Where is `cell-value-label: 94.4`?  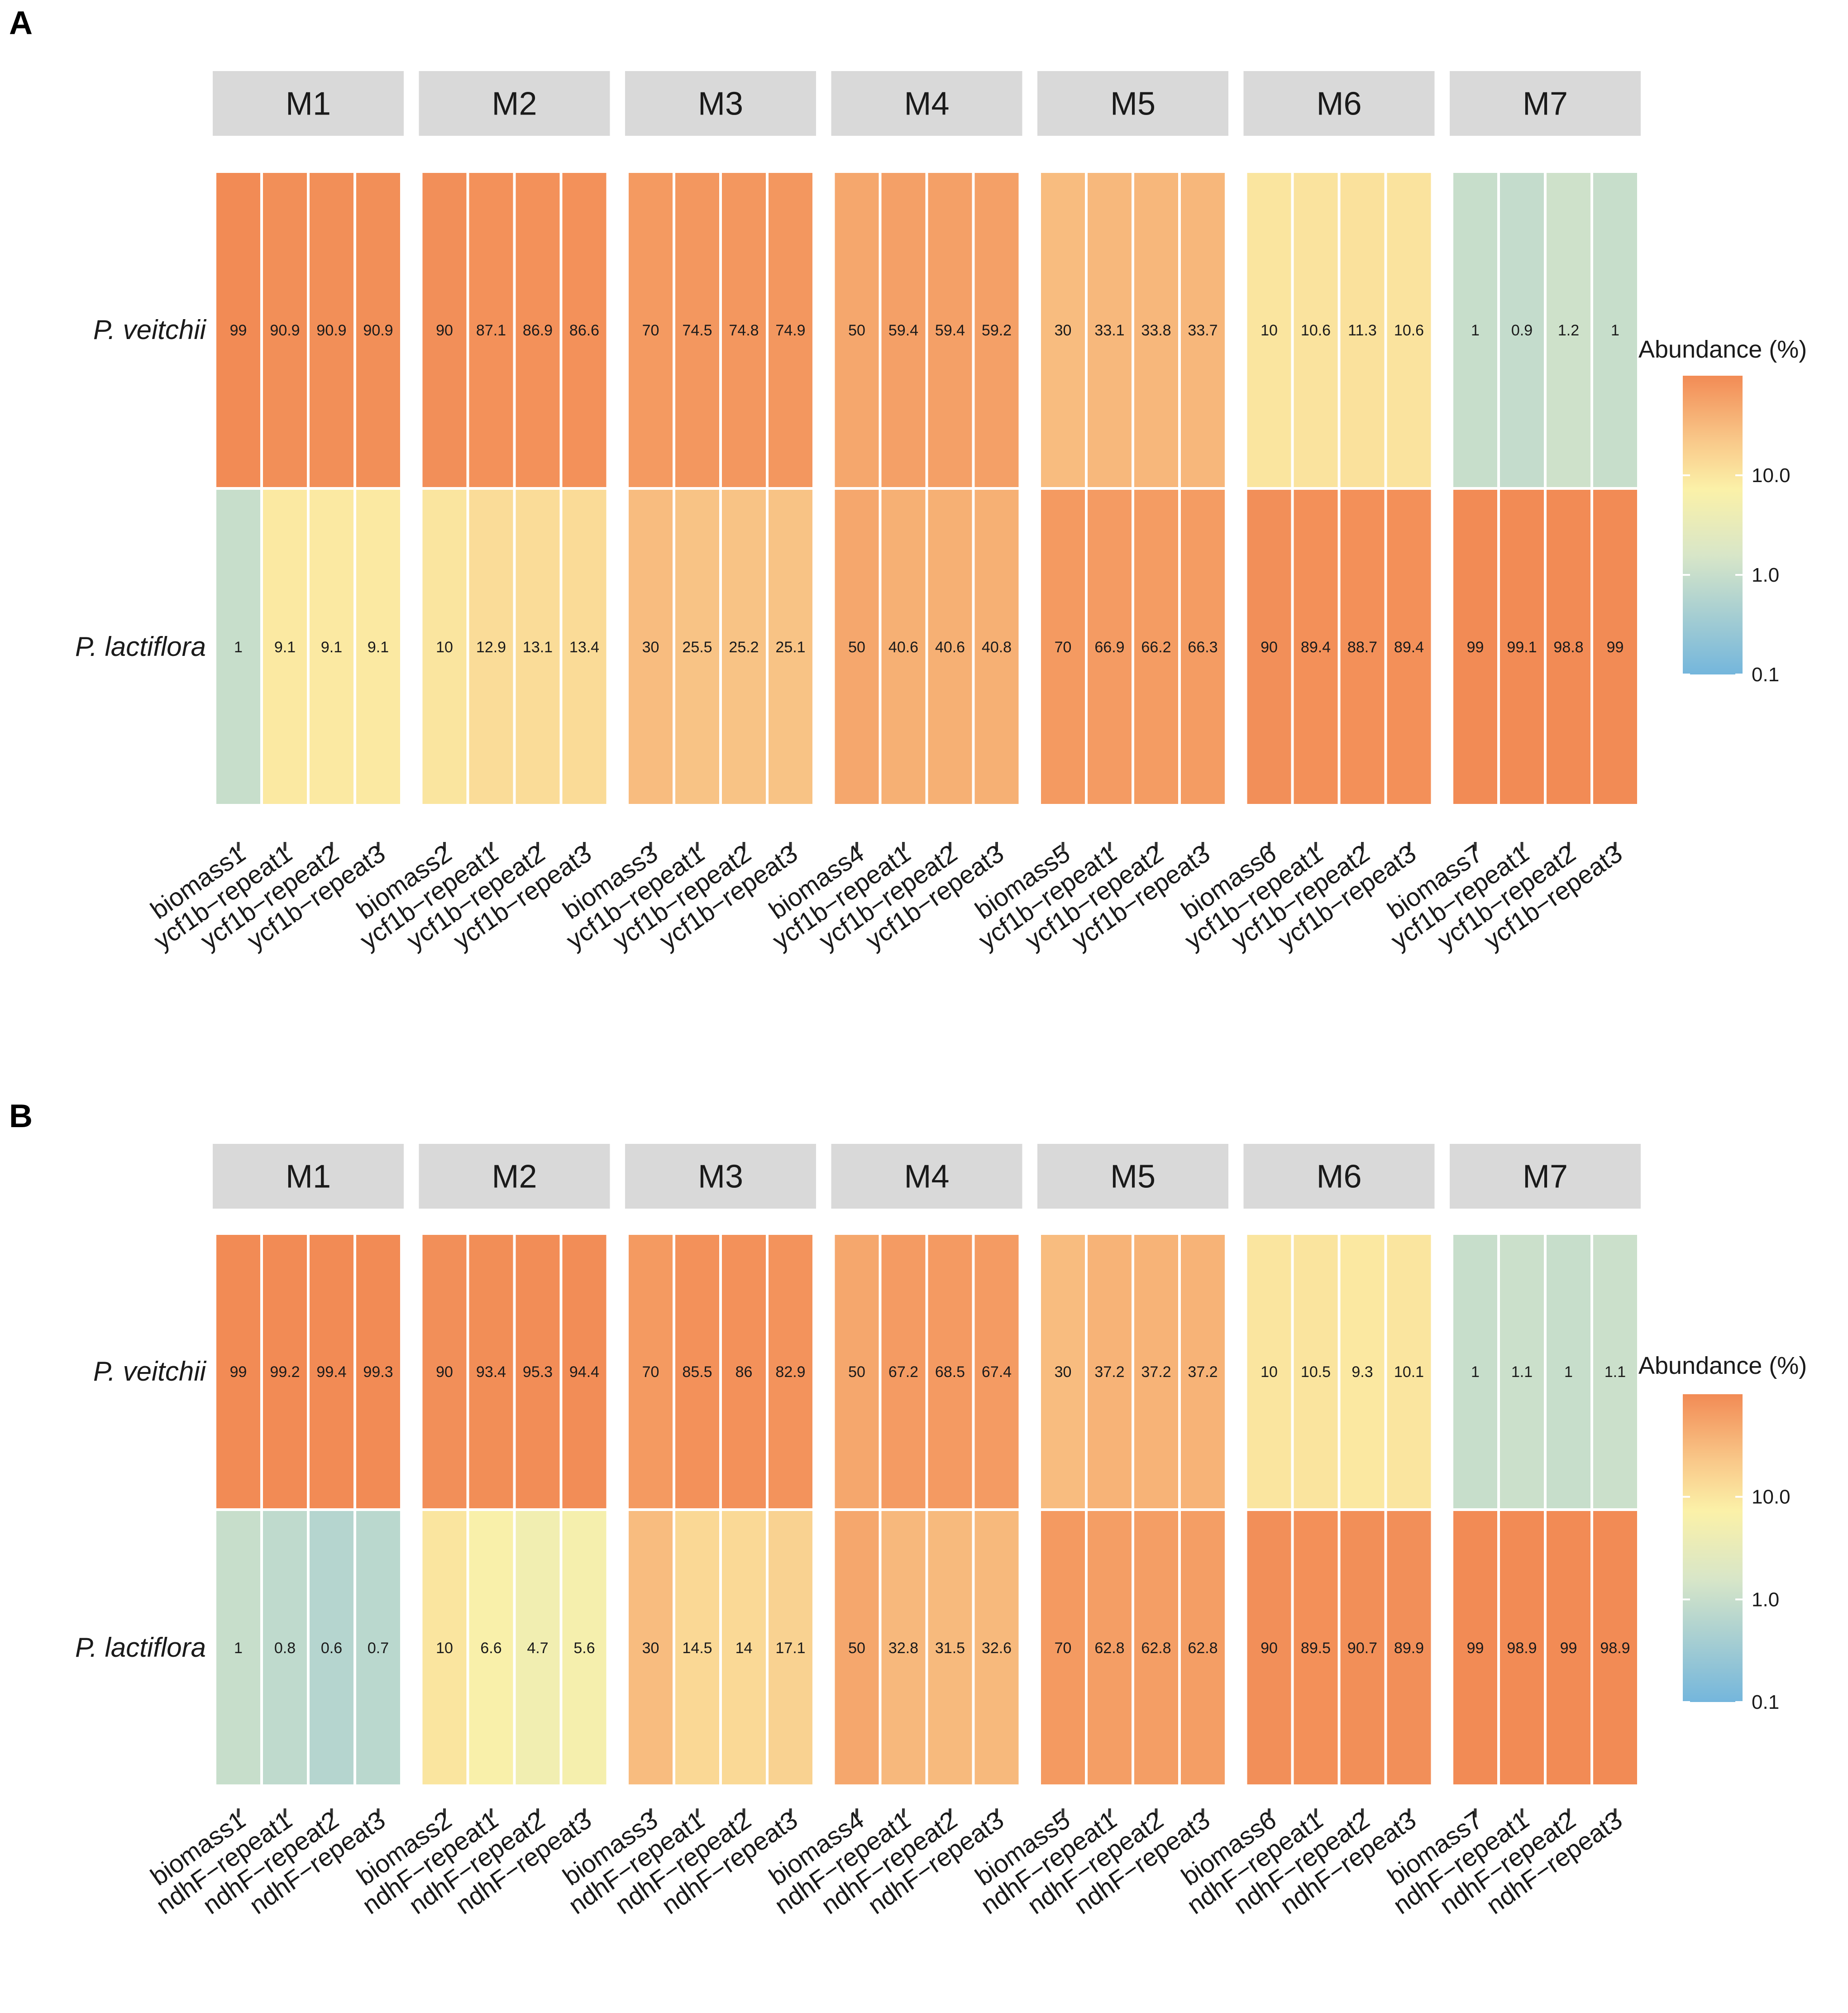 cell-value-label: 94.4 is located at coordinates (584, 1372).